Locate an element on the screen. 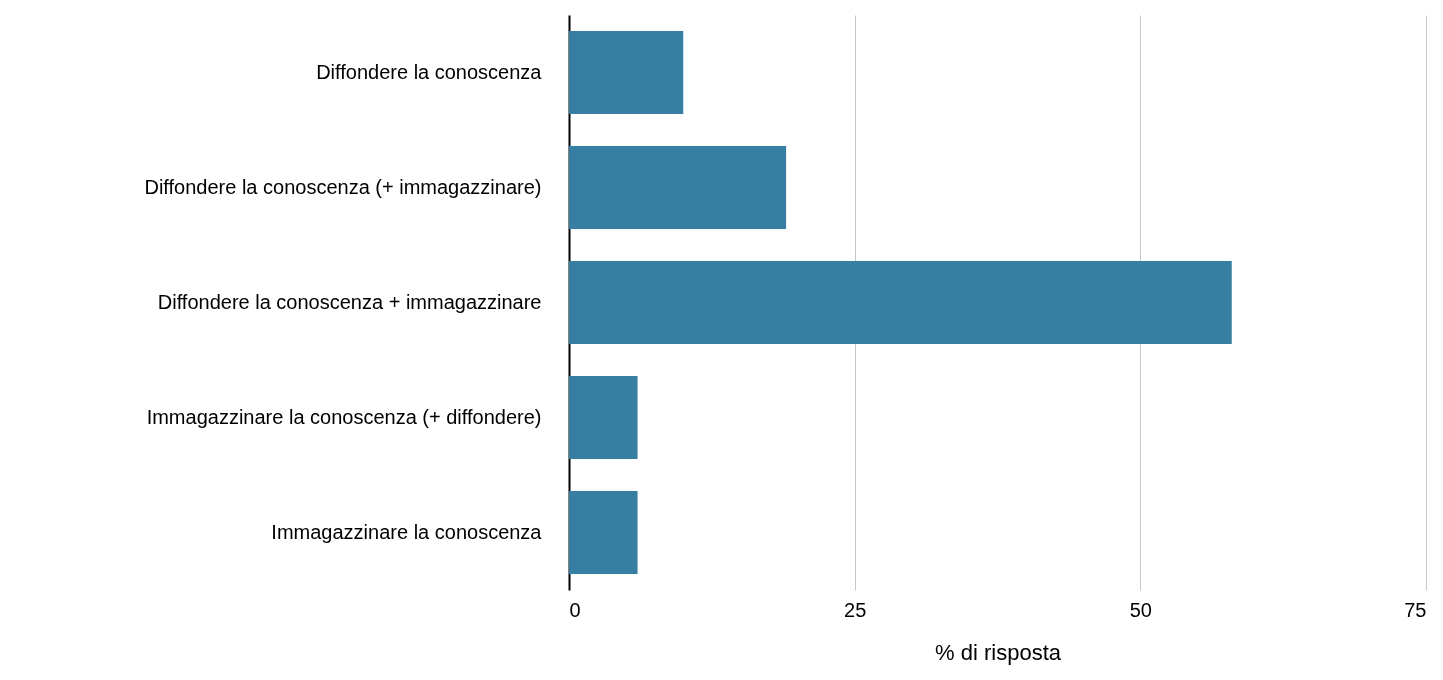  y-tick-label: Immagazzinare la conoscenza (+ diffondere) is located at coordinates (344, 416).